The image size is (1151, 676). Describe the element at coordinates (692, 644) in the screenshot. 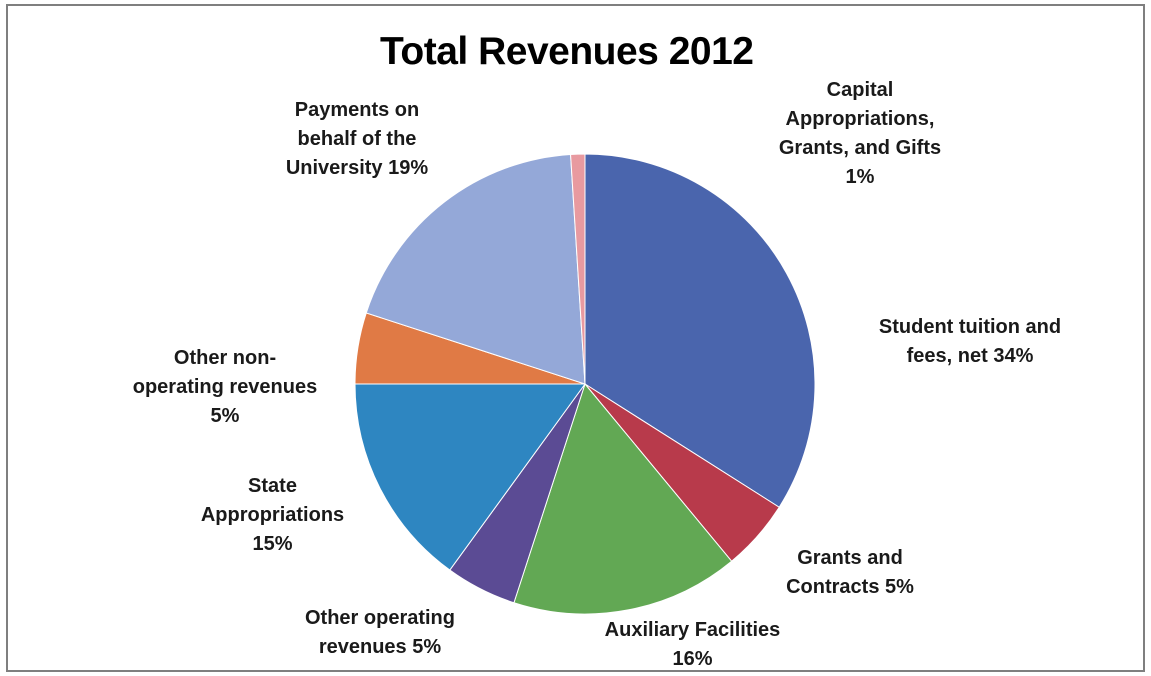

I see `label-auxiliary-facilities: Auxiliary Facilities 16%` at that location.